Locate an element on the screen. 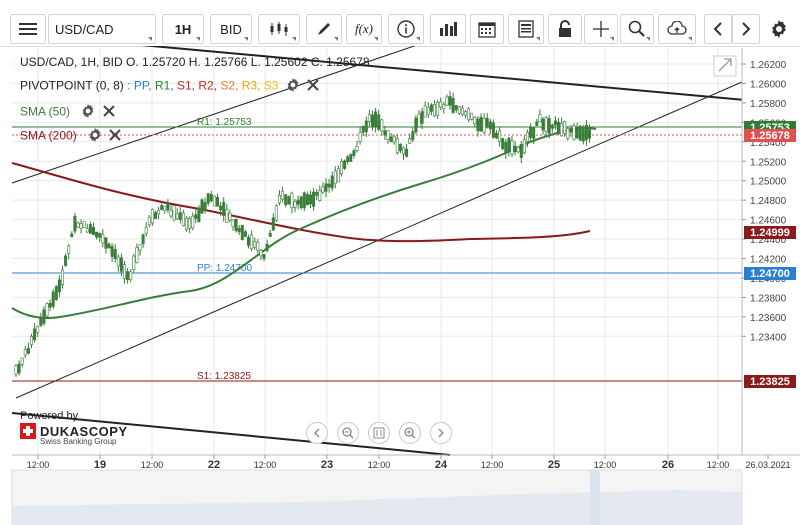 The height and width of the screenshot is (525, 800). zoom-in-icon is located at coordinates (410, 433).